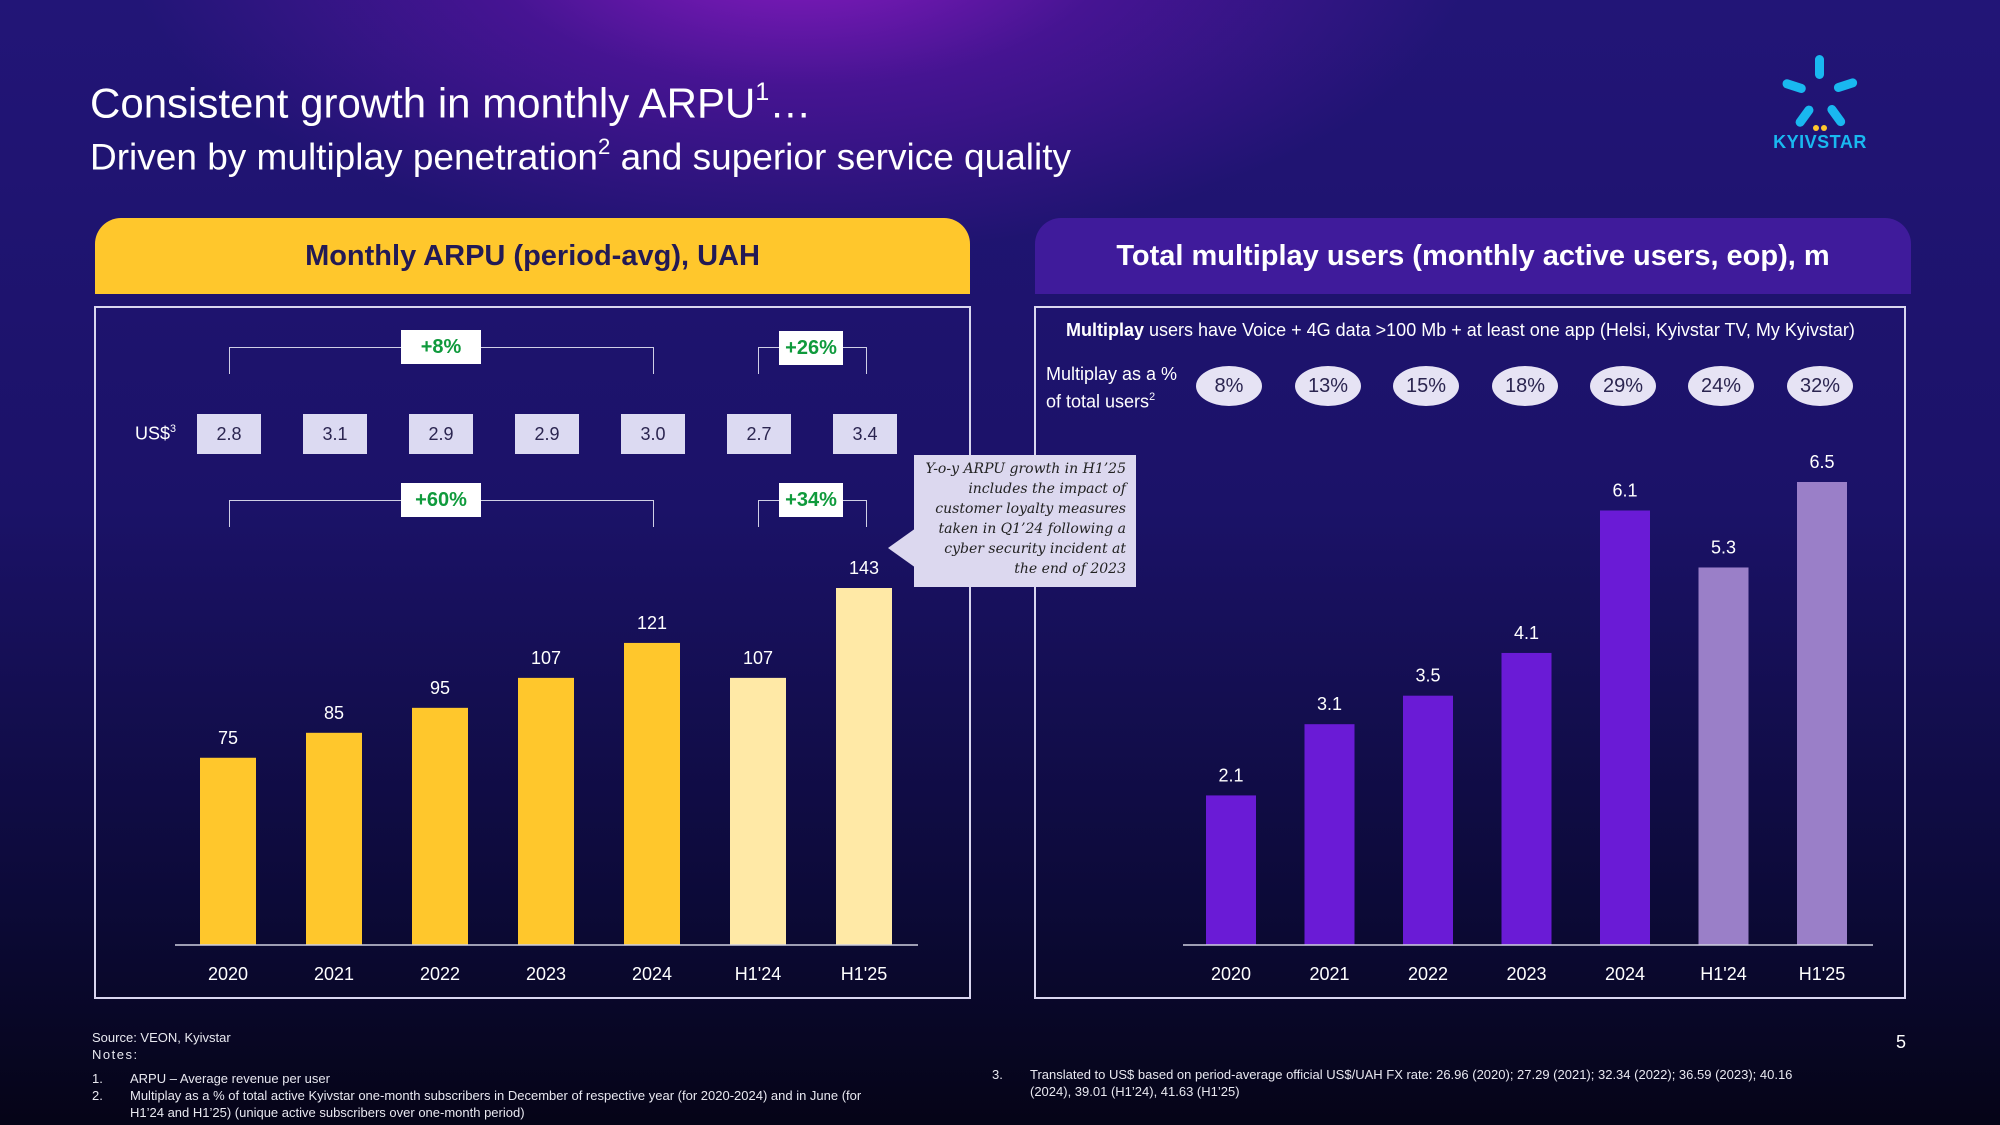 Image resolution: width=2000 pixels, height=1125 pixels. I want to click on multiplay-bar-label: 6.5, so click(1821, 462).